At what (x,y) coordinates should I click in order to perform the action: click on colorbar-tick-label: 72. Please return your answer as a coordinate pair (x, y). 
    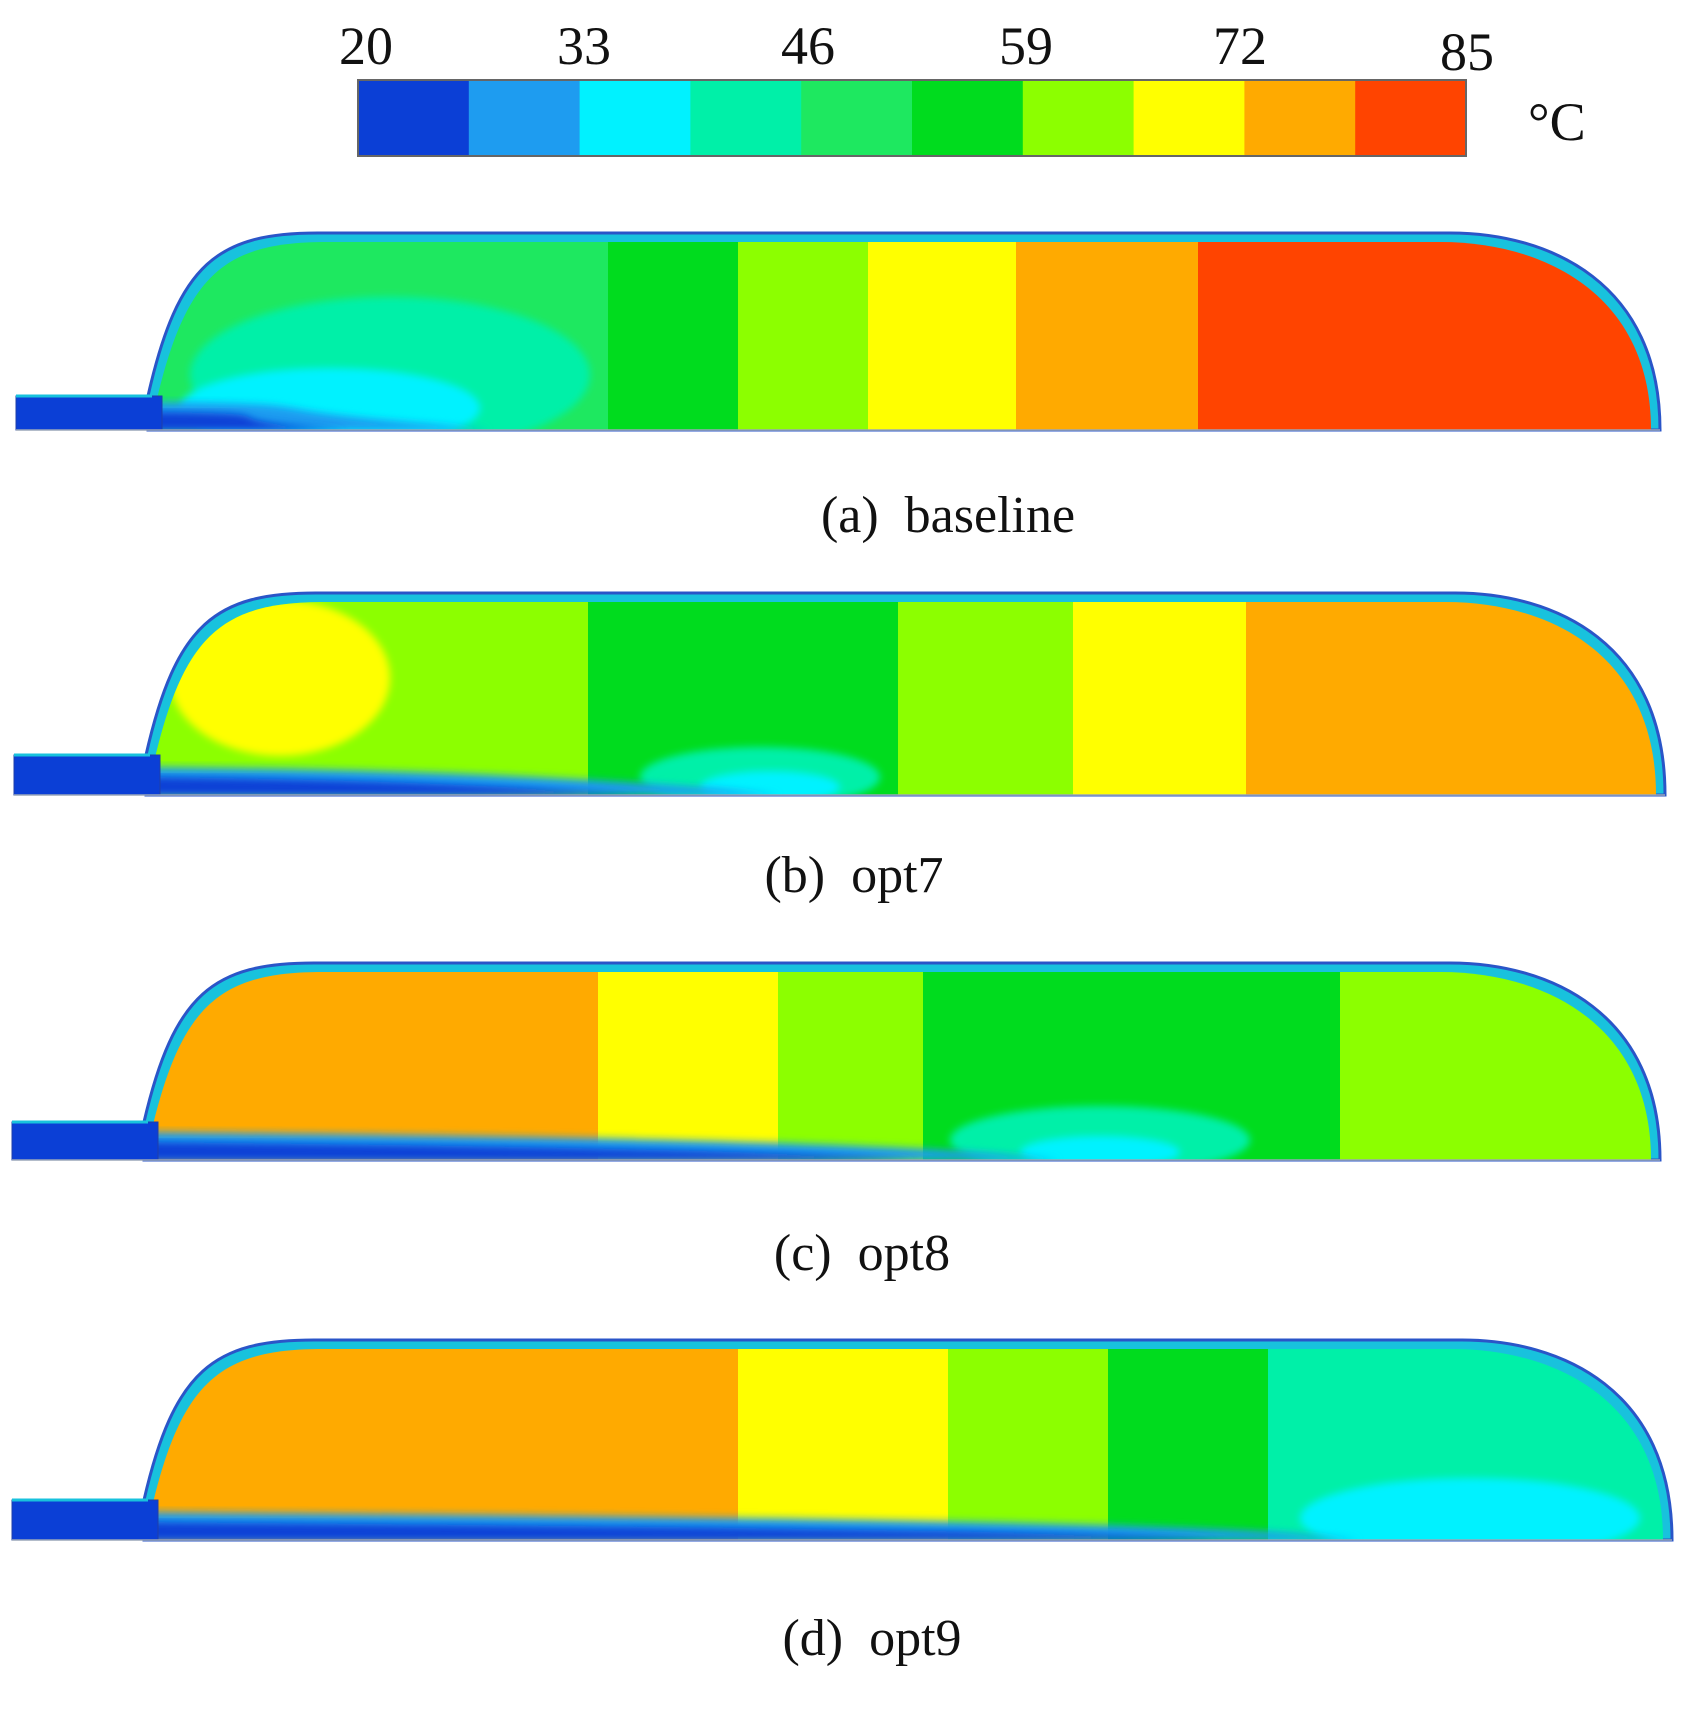
    Looking at the image, I should click on (1240, 46).